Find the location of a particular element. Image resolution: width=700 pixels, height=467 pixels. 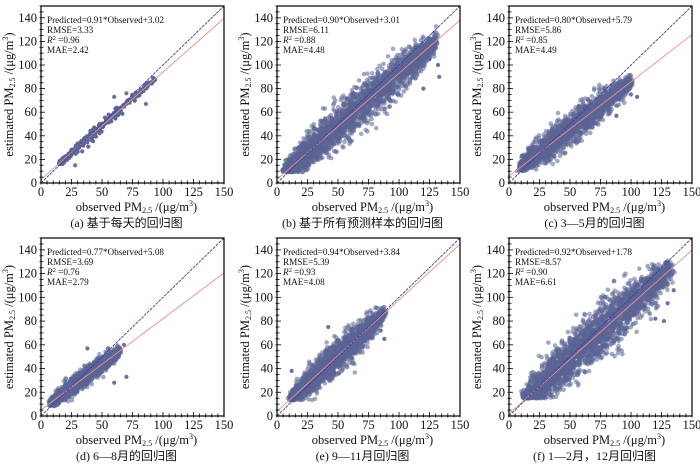

x-tick-label: 50 is located at coordinates (338, 192).